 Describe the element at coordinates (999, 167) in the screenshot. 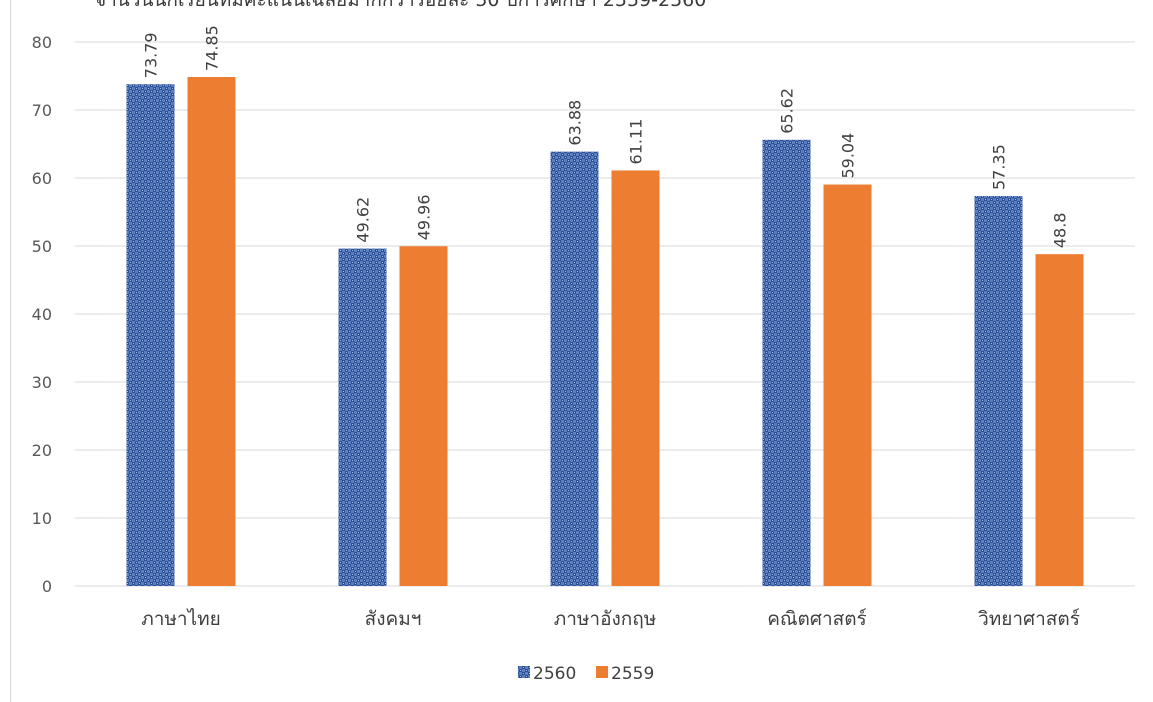

I see `data-label: 57.35` at that location.